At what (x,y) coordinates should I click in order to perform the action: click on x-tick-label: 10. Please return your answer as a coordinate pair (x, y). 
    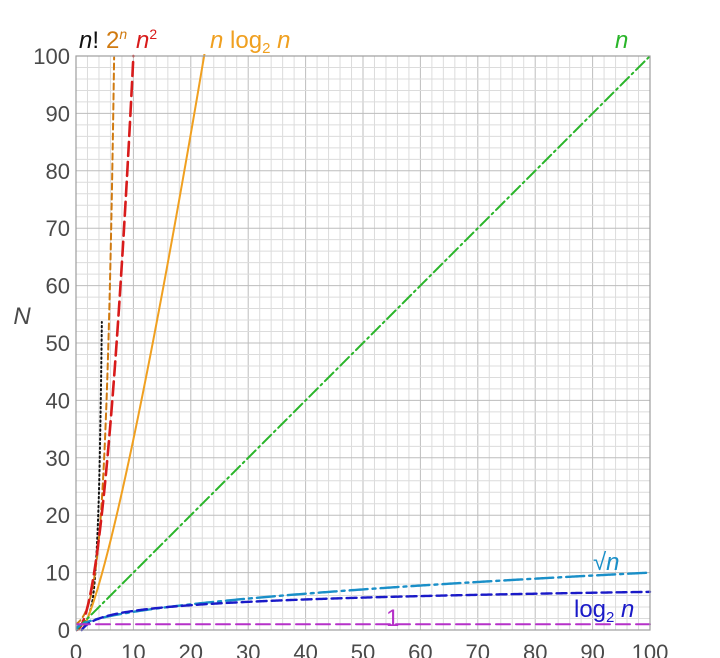
    Looking at the image, I should click on (133, 649).